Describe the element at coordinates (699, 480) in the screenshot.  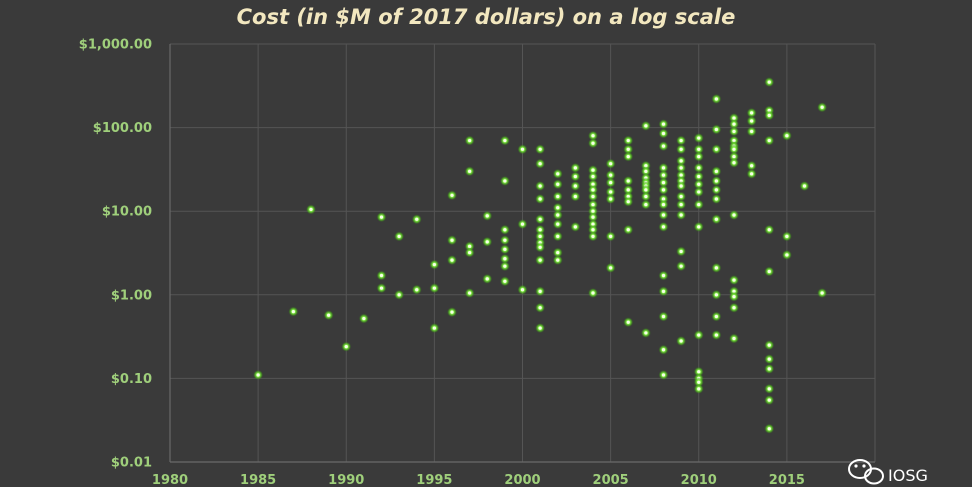
I see `x-tick-label: 2010` at that location.